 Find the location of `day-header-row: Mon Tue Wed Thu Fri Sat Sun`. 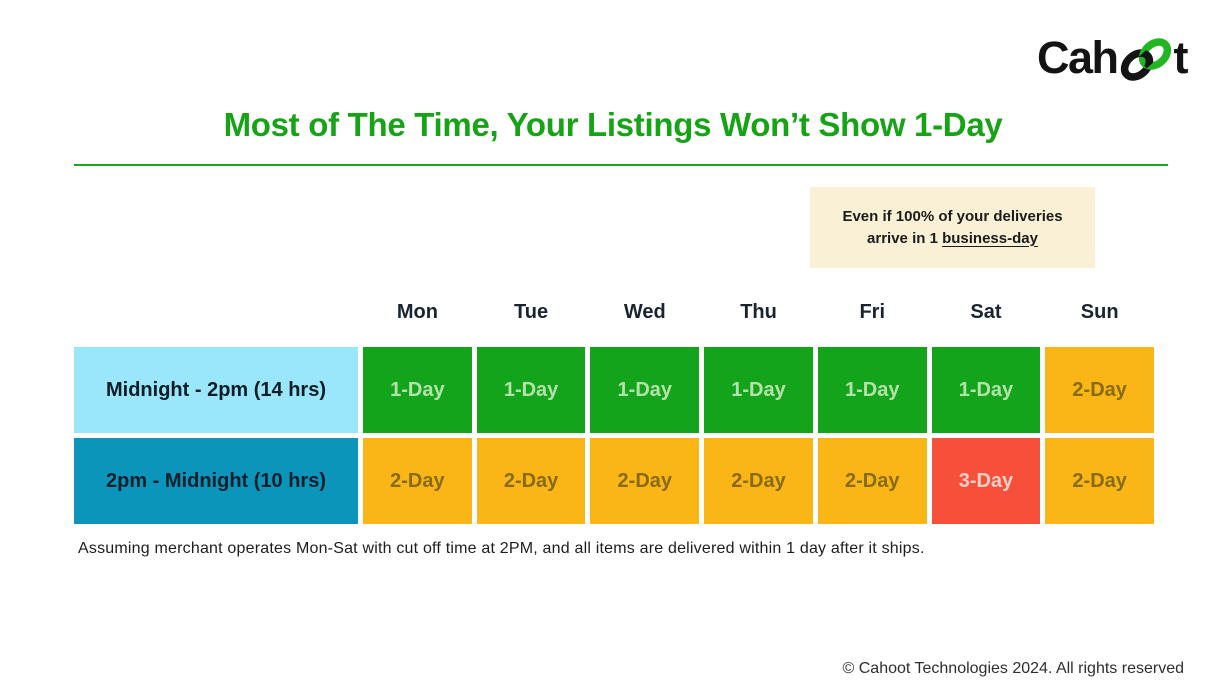

day-header-row: Mon Tue Wed Thu Fri Sat Sun is located at coordinates (614, 312).